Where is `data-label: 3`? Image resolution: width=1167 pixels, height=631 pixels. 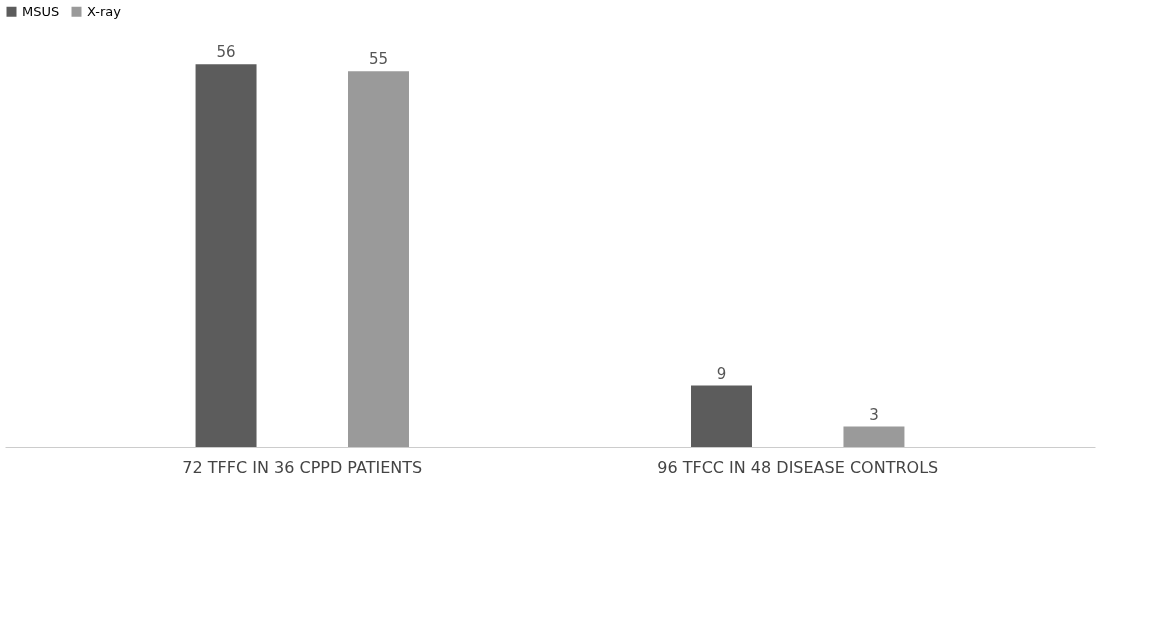
data-label: 3 is located at coordinates (874, 414).